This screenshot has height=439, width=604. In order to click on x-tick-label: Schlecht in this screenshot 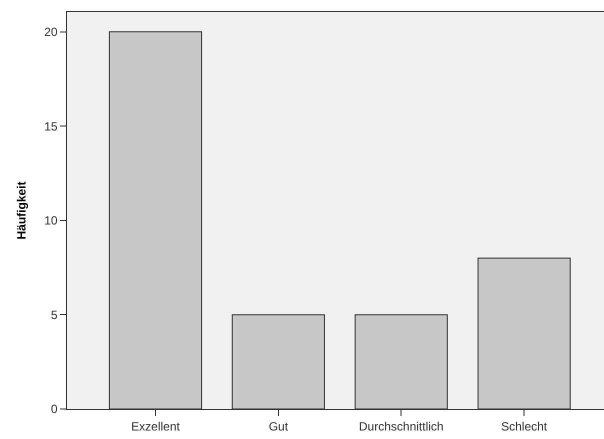, I will do `click(524, 426)`.